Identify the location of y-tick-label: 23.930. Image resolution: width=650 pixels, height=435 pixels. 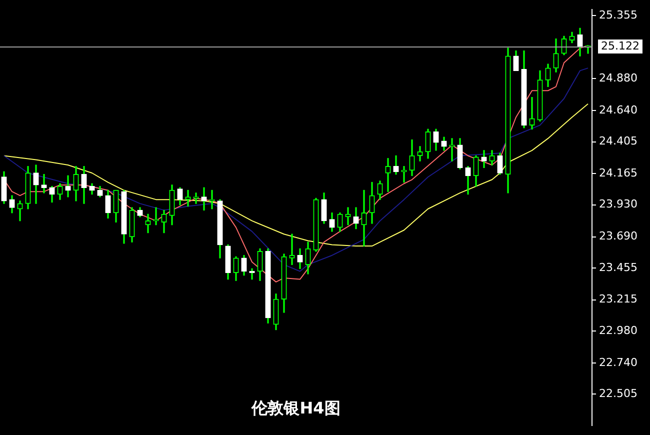
(618, 204).